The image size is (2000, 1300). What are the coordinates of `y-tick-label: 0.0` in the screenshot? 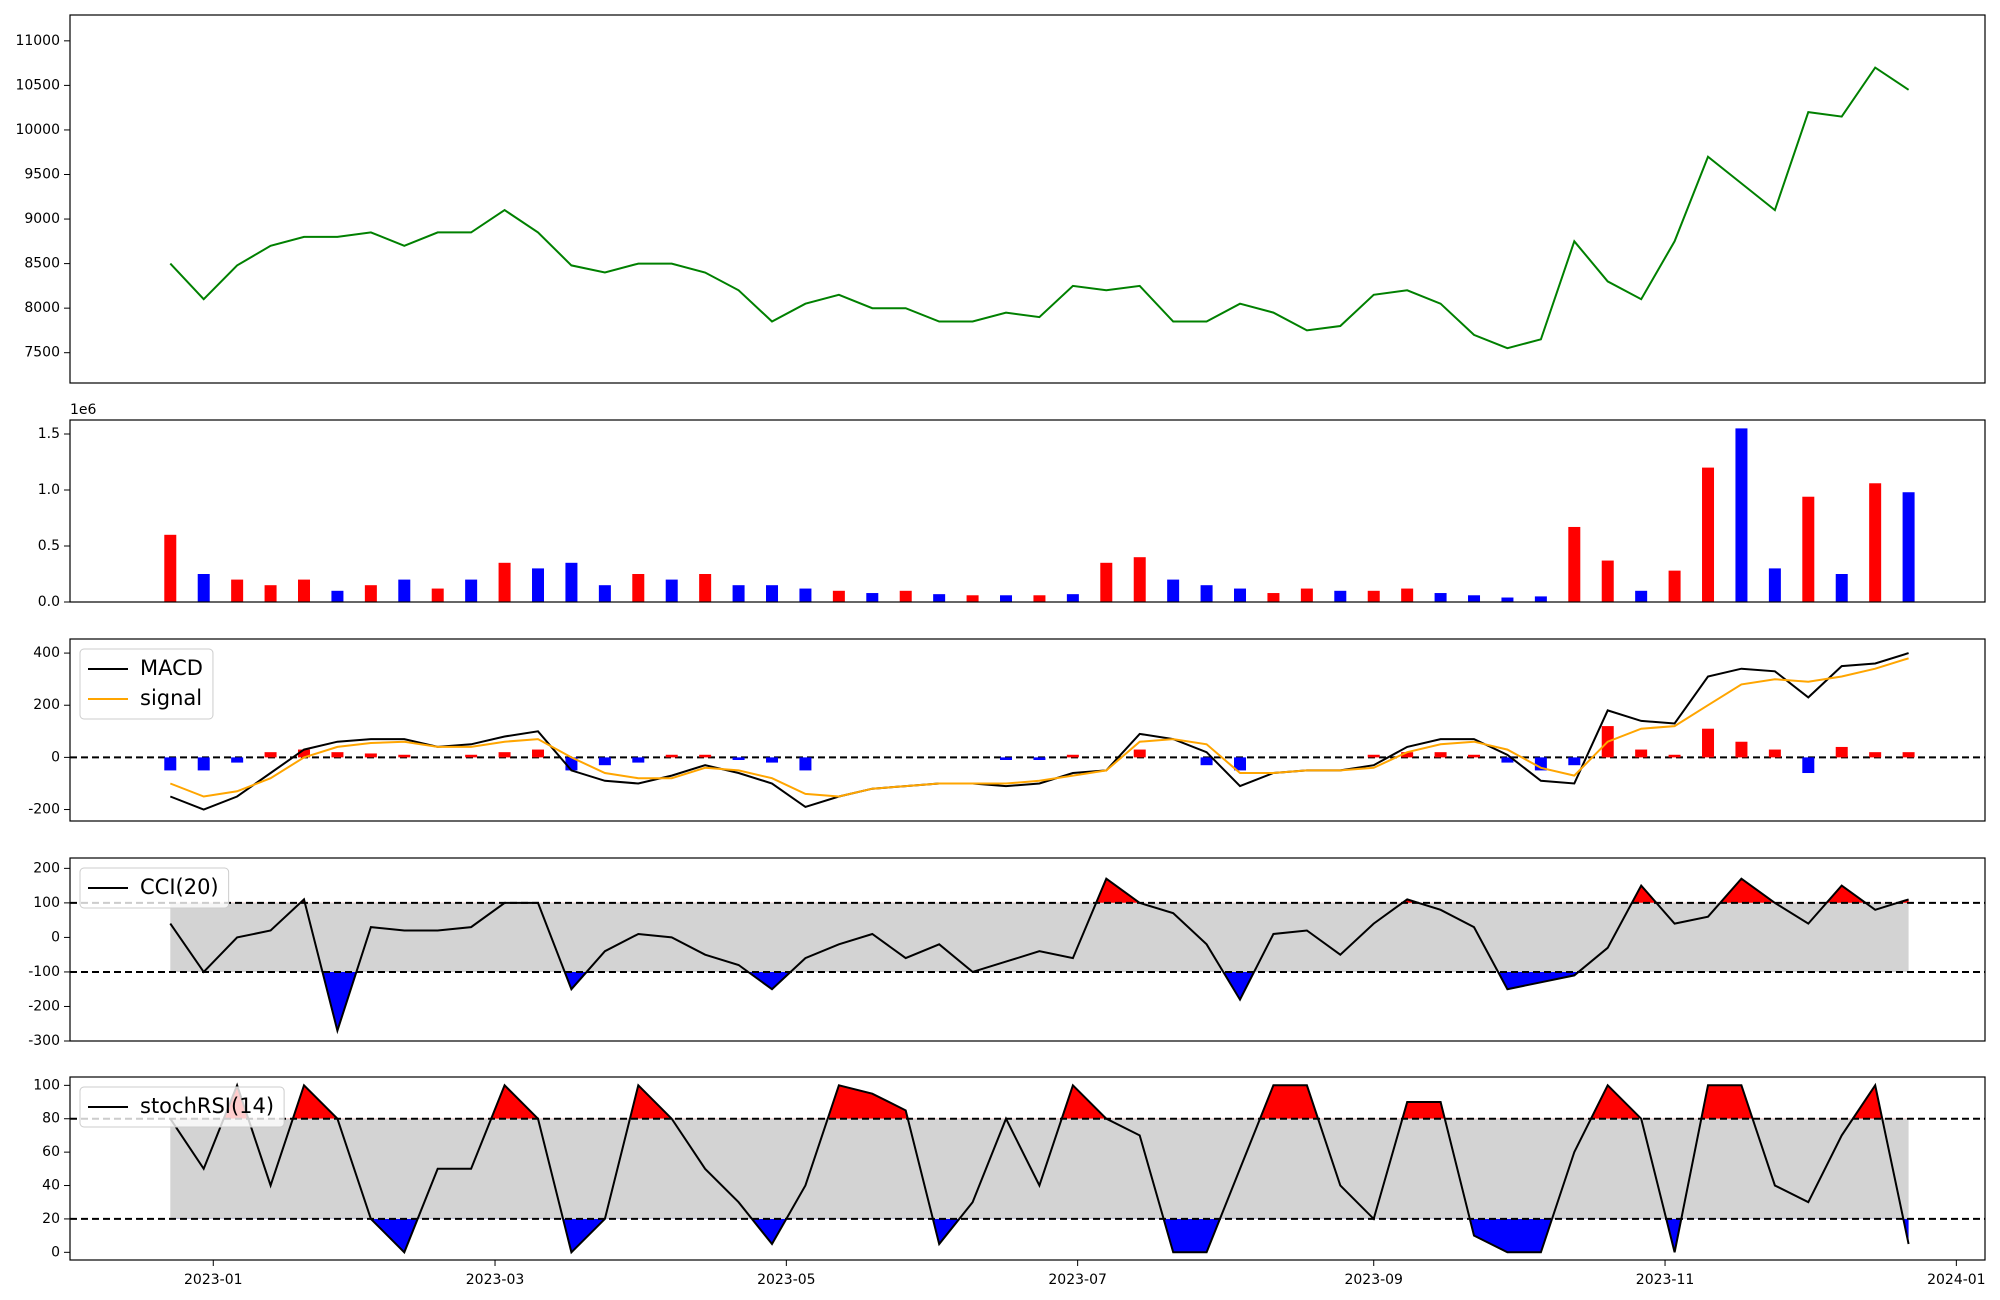 It's located at (49, 602).